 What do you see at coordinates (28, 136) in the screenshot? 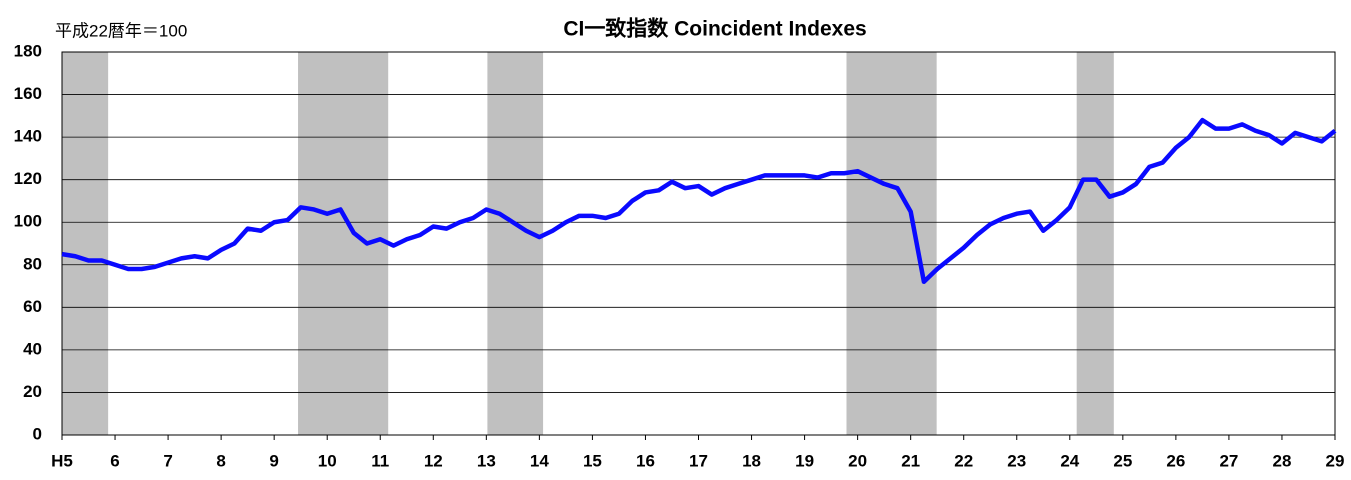
I see `y-tick-label: 140` at bounding box center [28, 136].